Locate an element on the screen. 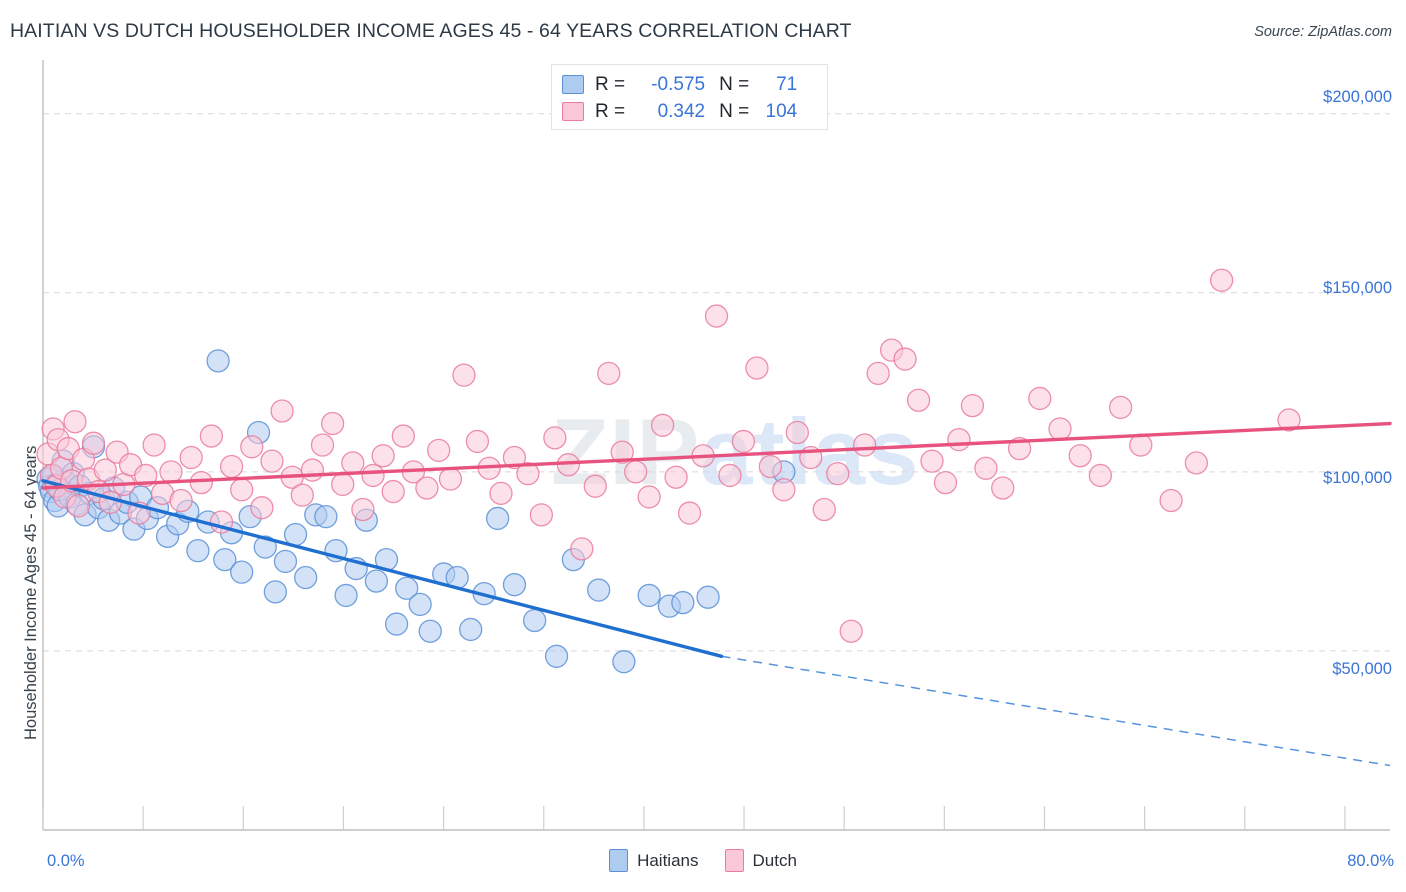 This screenshot has width=1406, height=892. x-tick-label-max: 80.0% is located at coordinates (1370, 861).